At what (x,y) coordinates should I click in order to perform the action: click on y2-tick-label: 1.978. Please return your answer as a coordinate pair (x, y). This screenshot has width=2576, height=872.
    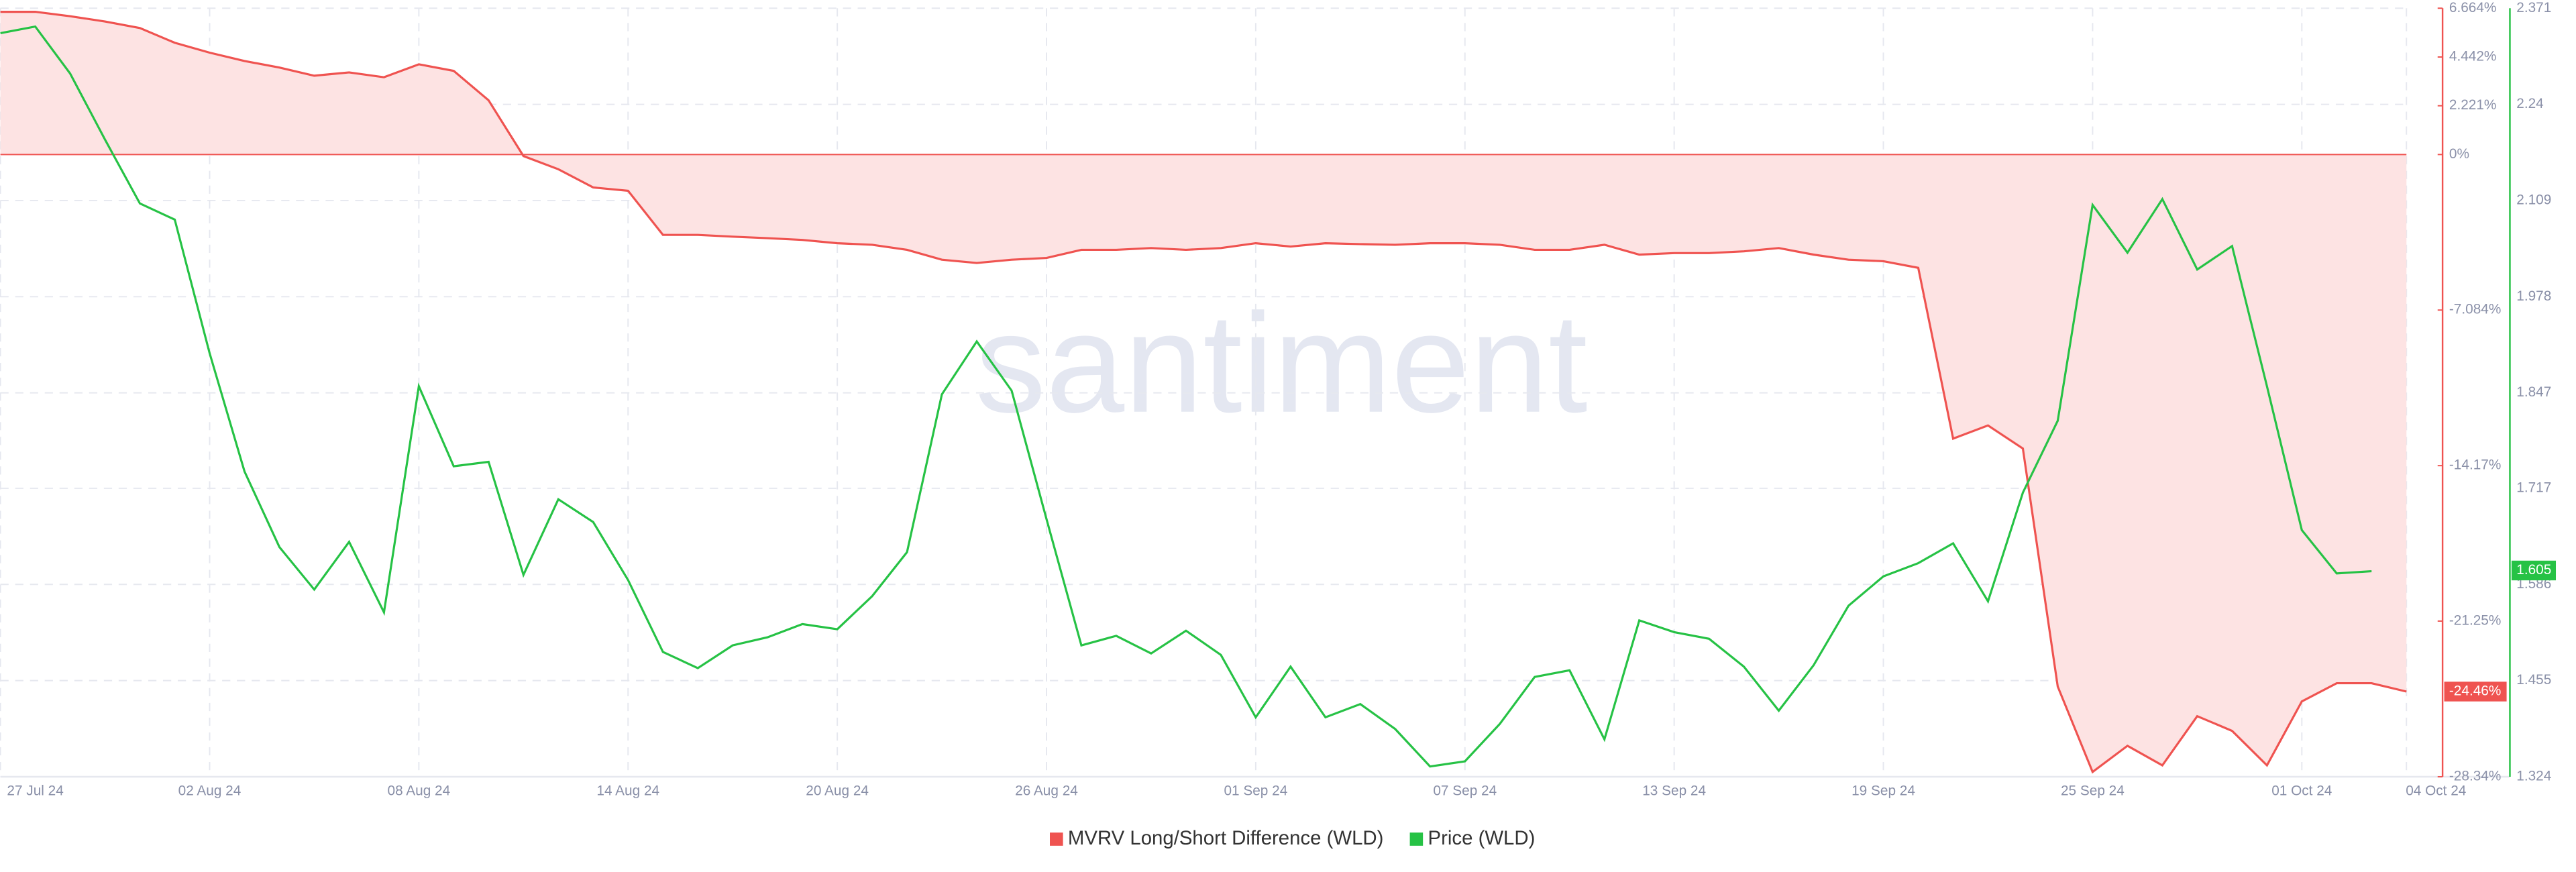
    Looking at the image, I should click on (2533, 296).